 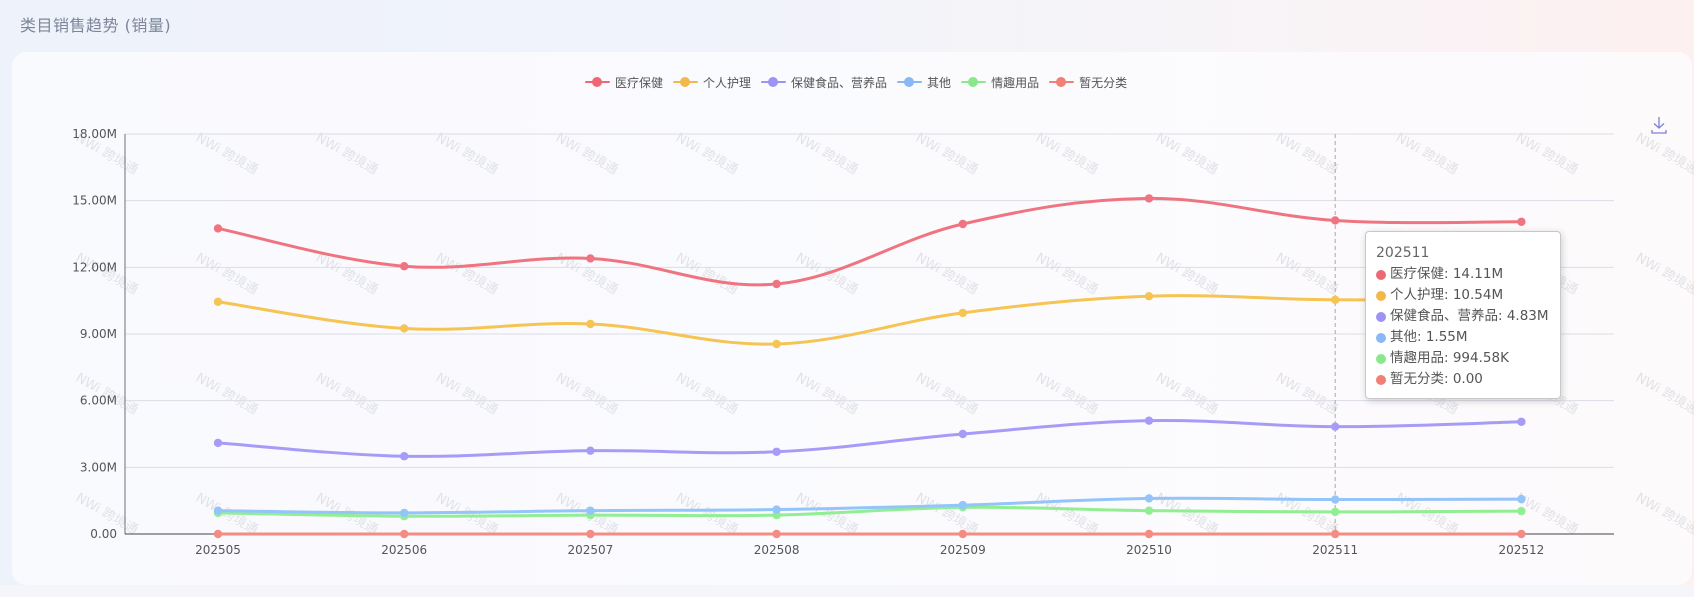 I want to click on tooltip-row: 保健食品、营养品: 4.83M, so click(x=1463, y=316).